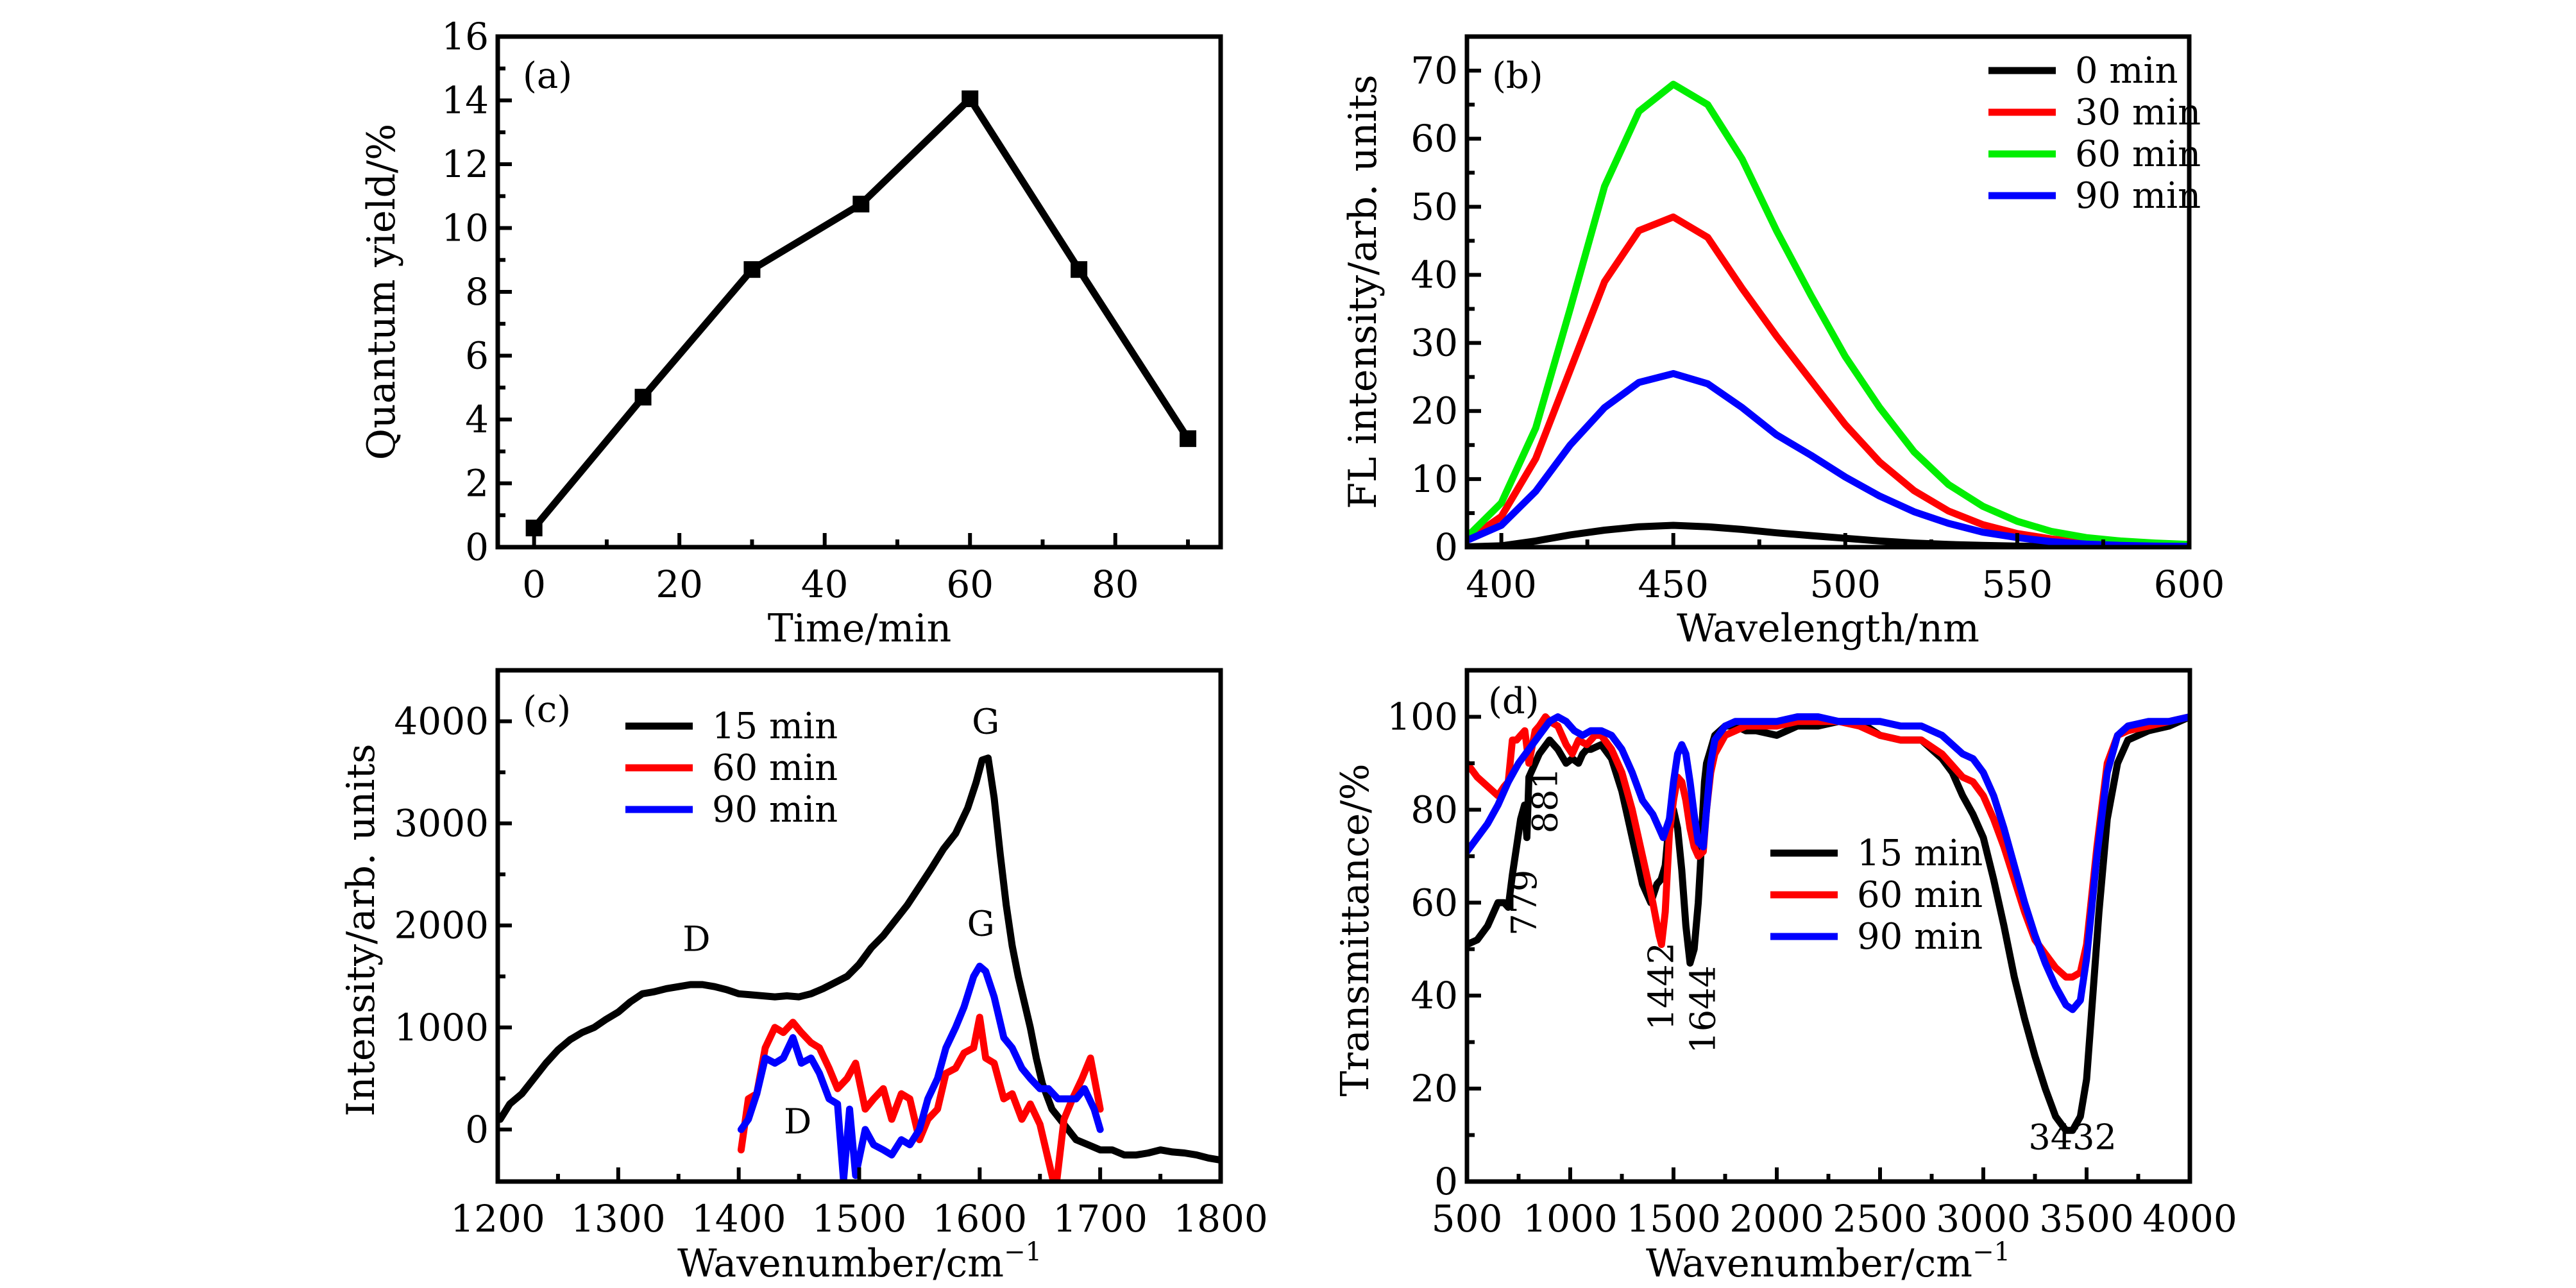 This screenshot has width=2576, height=1288. I want to click on panel-b-series-group, so click(1828, 313).